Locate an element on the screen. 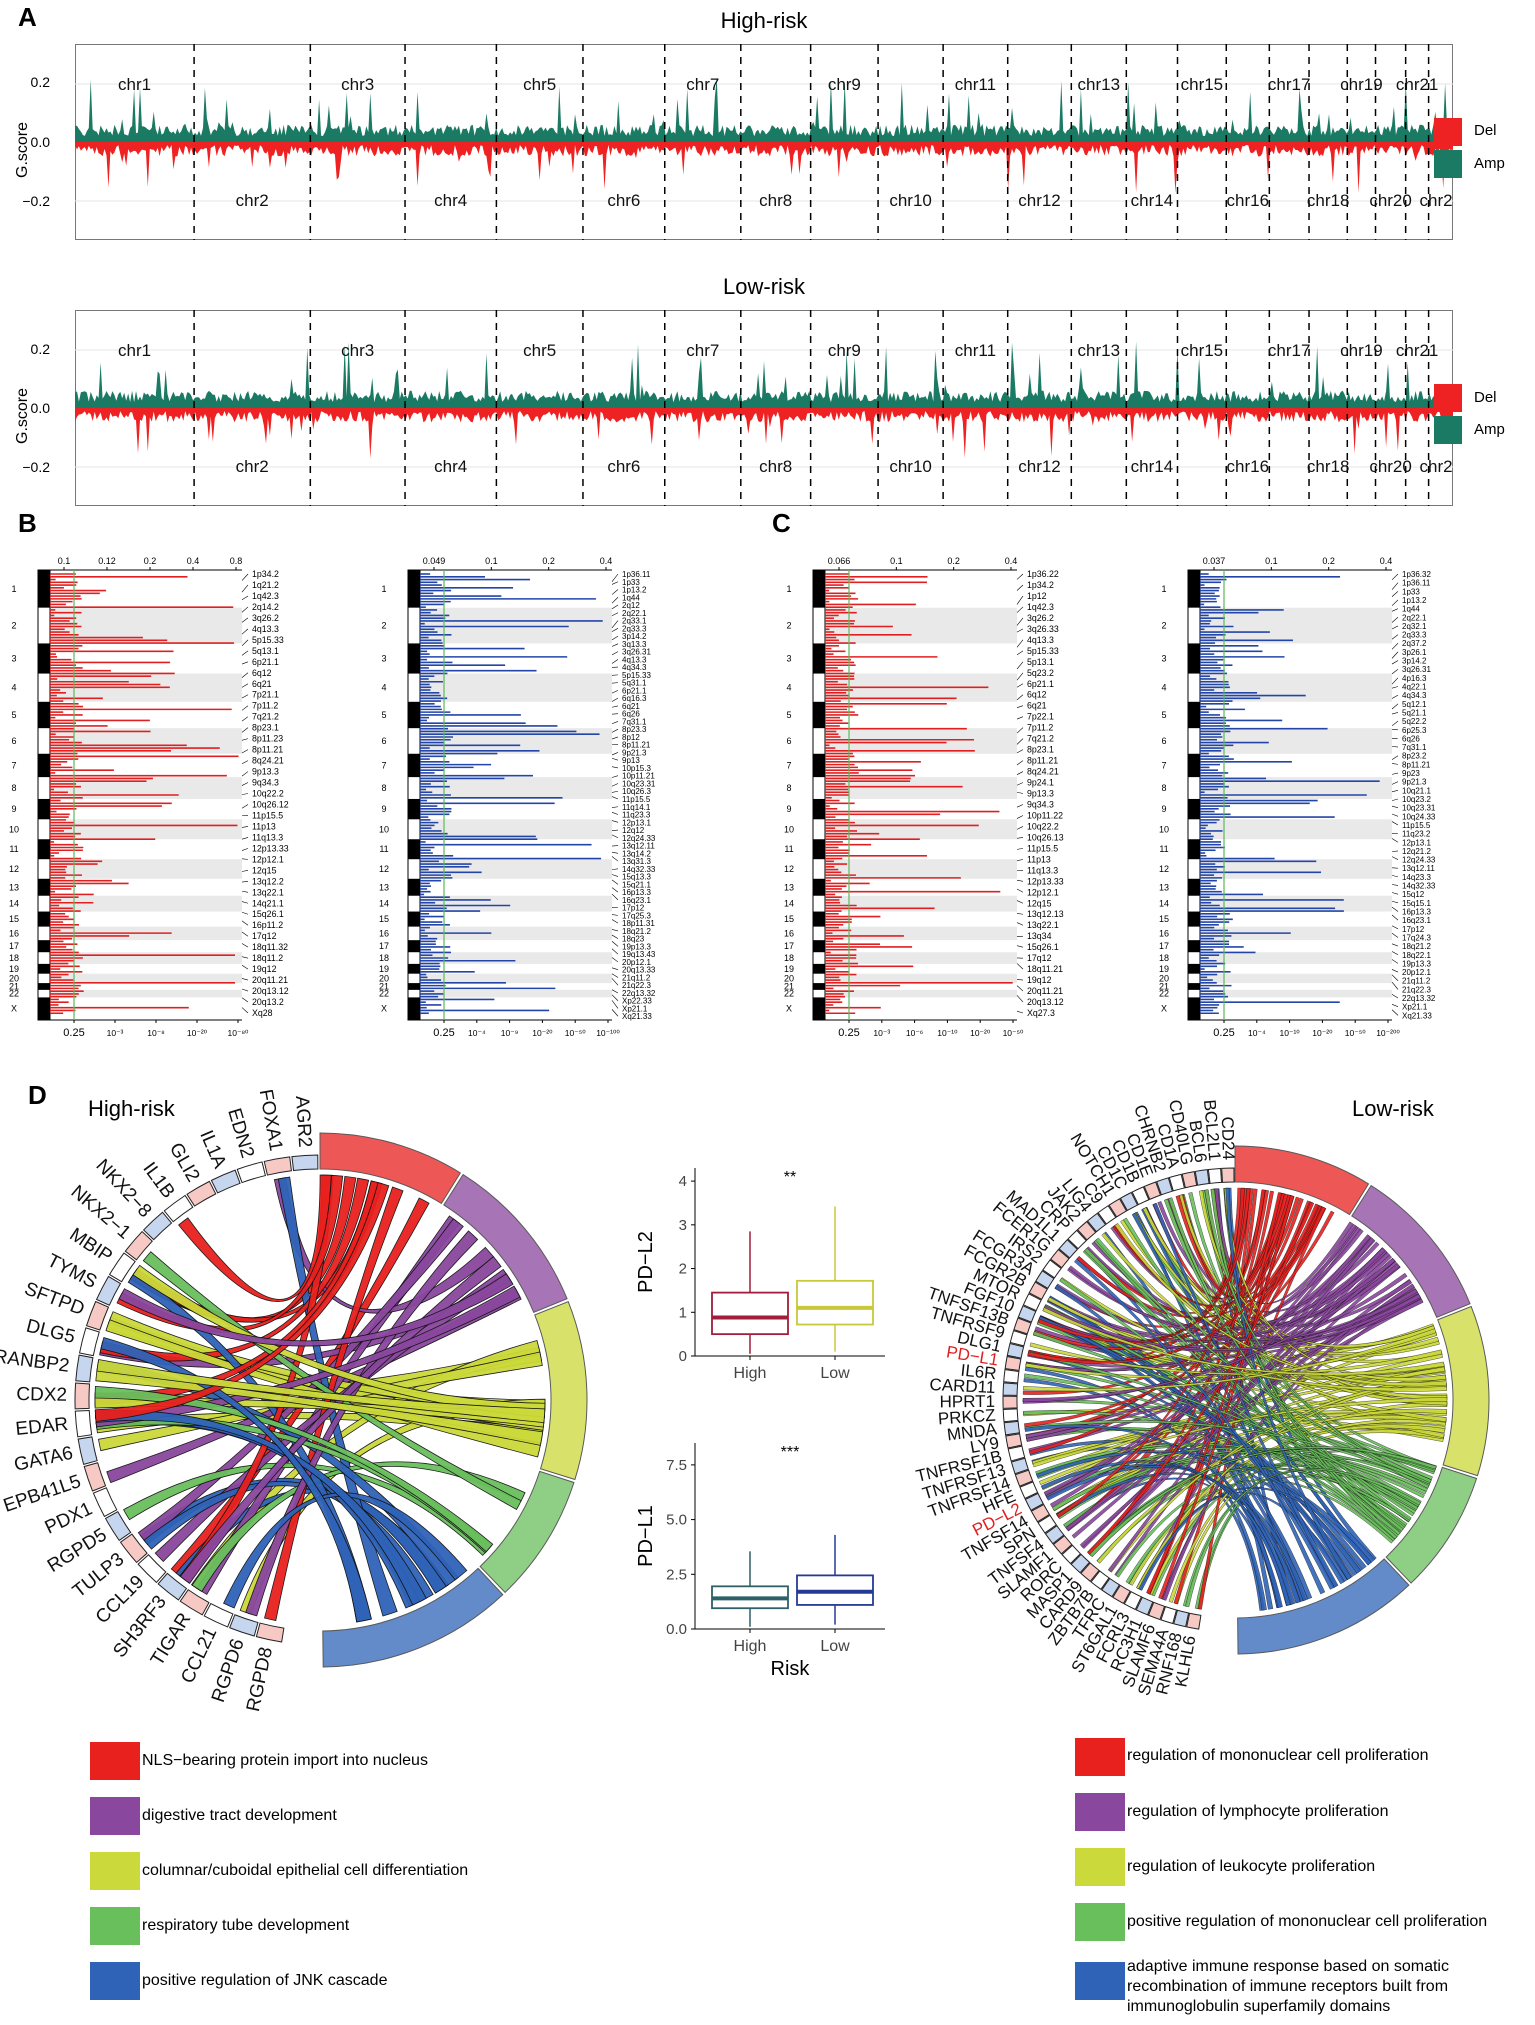 This screenshot has height=2025, width=1535. cytoband-label: 9p13 is located at coordinates (631, 760).